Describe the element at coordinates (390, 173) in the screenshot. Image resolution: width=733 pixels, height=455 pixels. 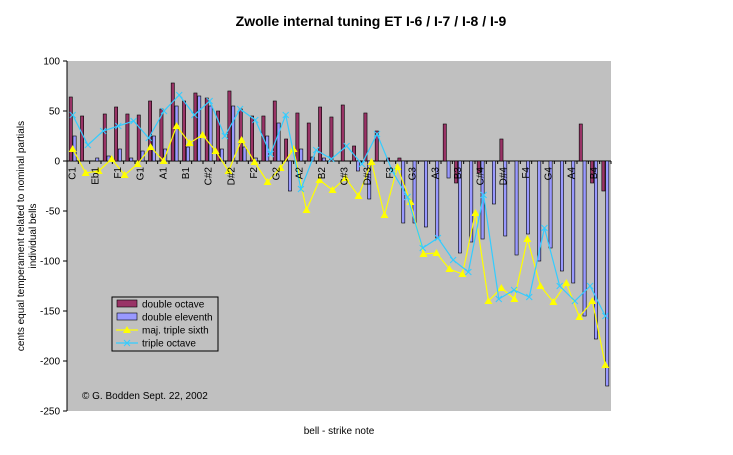
I see `x-tick-label: F3` at that location.